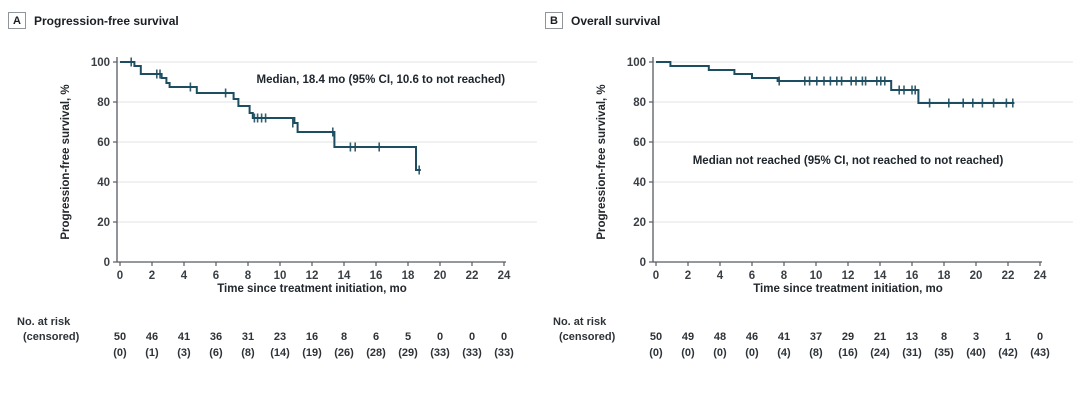 The width and height of the screenshot is (1080, 400). What do you see at coordinates (639, 223) in the screenshot?
I see `y-tick-label: 20` at bounding box center [639, 223].